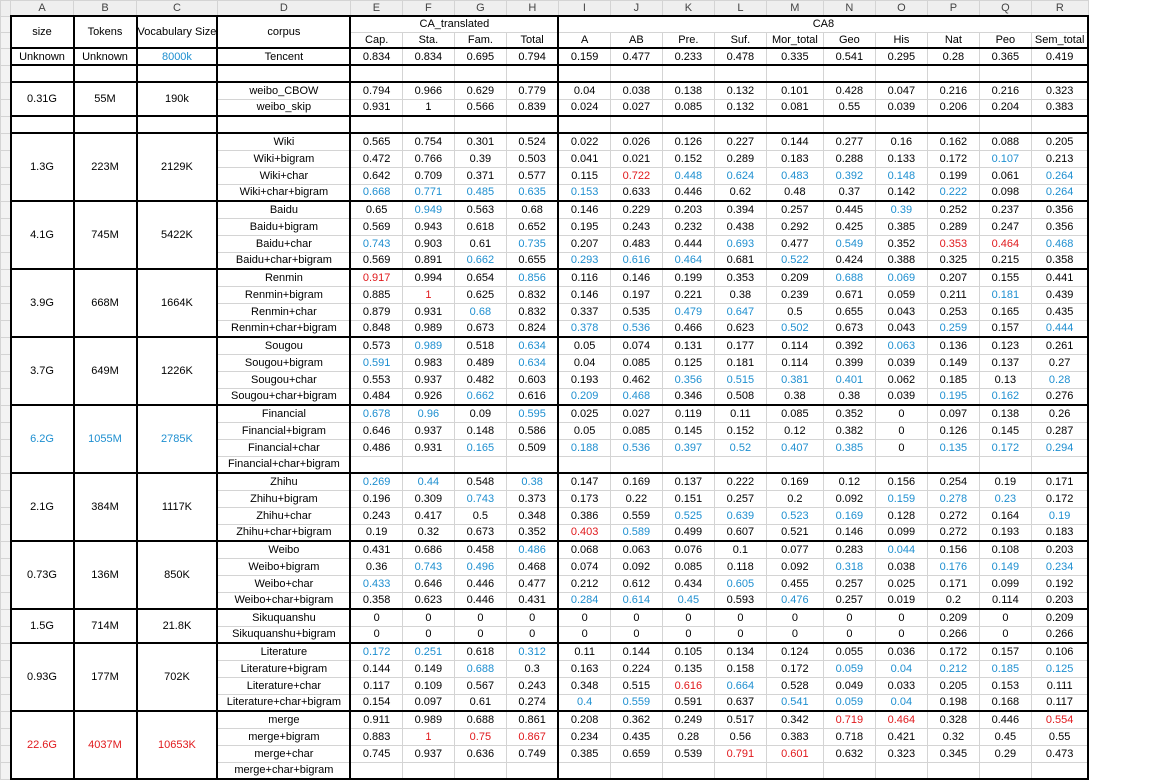  I want to click on cell-p: 0.171, so click(953, 583).